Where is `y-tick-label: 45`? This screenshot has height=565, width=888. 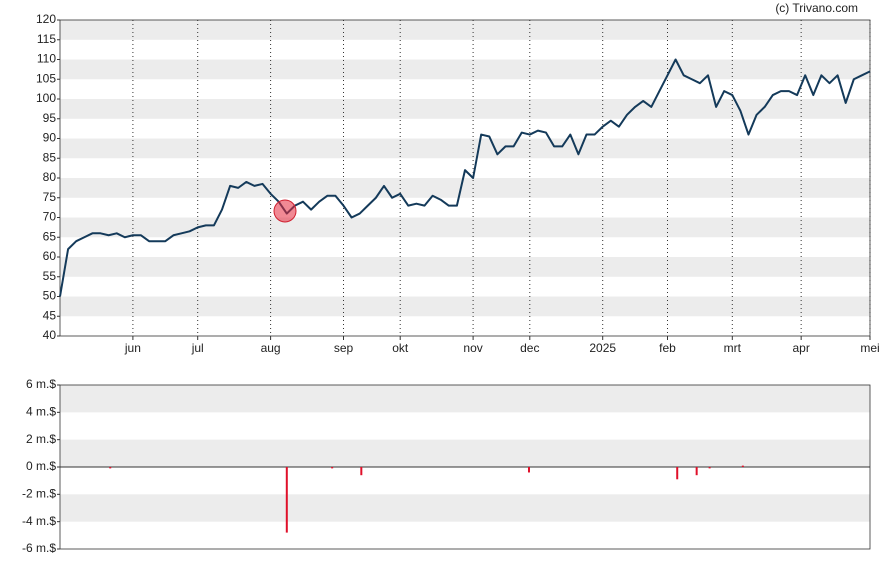 y-tick-label: 45 is located at coordinates (50, 315).